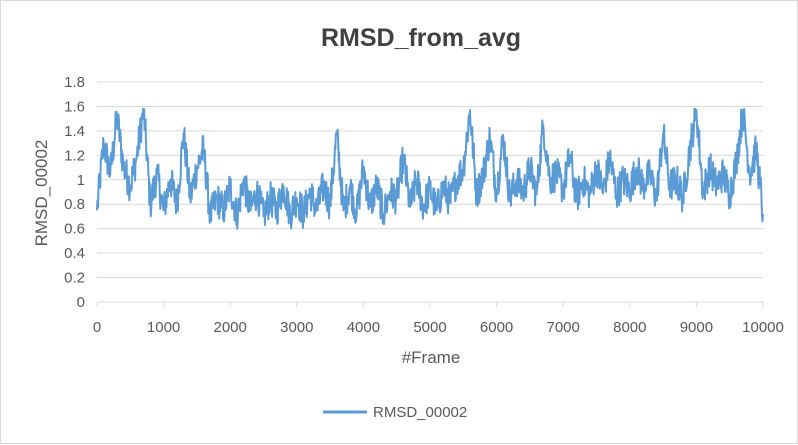 The width and height of the screenshot is (798, 445). Describe the element at coordinates (74, 192) in the screenshot. I see `y-axis-ticks: 0 0.2 0.4 0.6 0.8 1 1.2 1.4 1.6 1.8` at that location.